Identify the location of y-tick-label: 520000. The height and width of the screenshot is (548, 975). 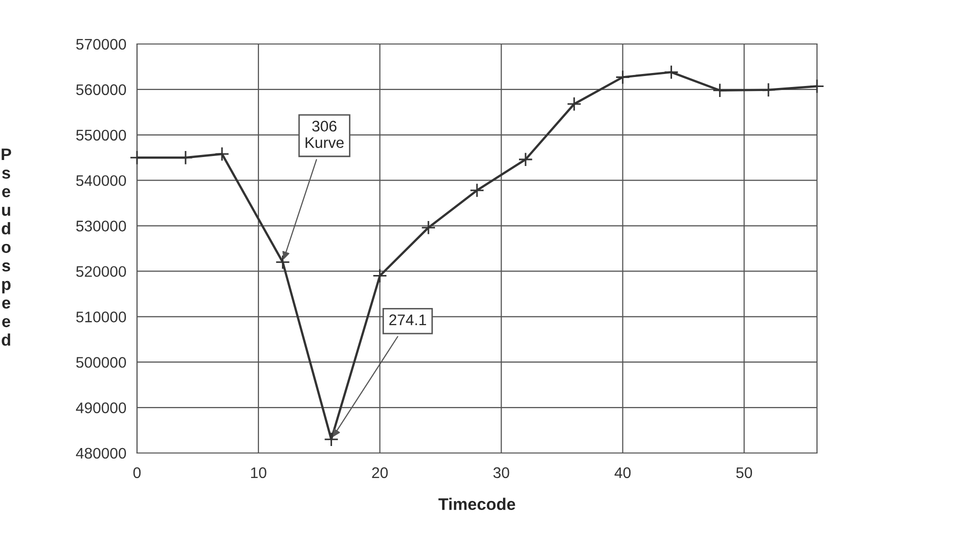
(101, 271).